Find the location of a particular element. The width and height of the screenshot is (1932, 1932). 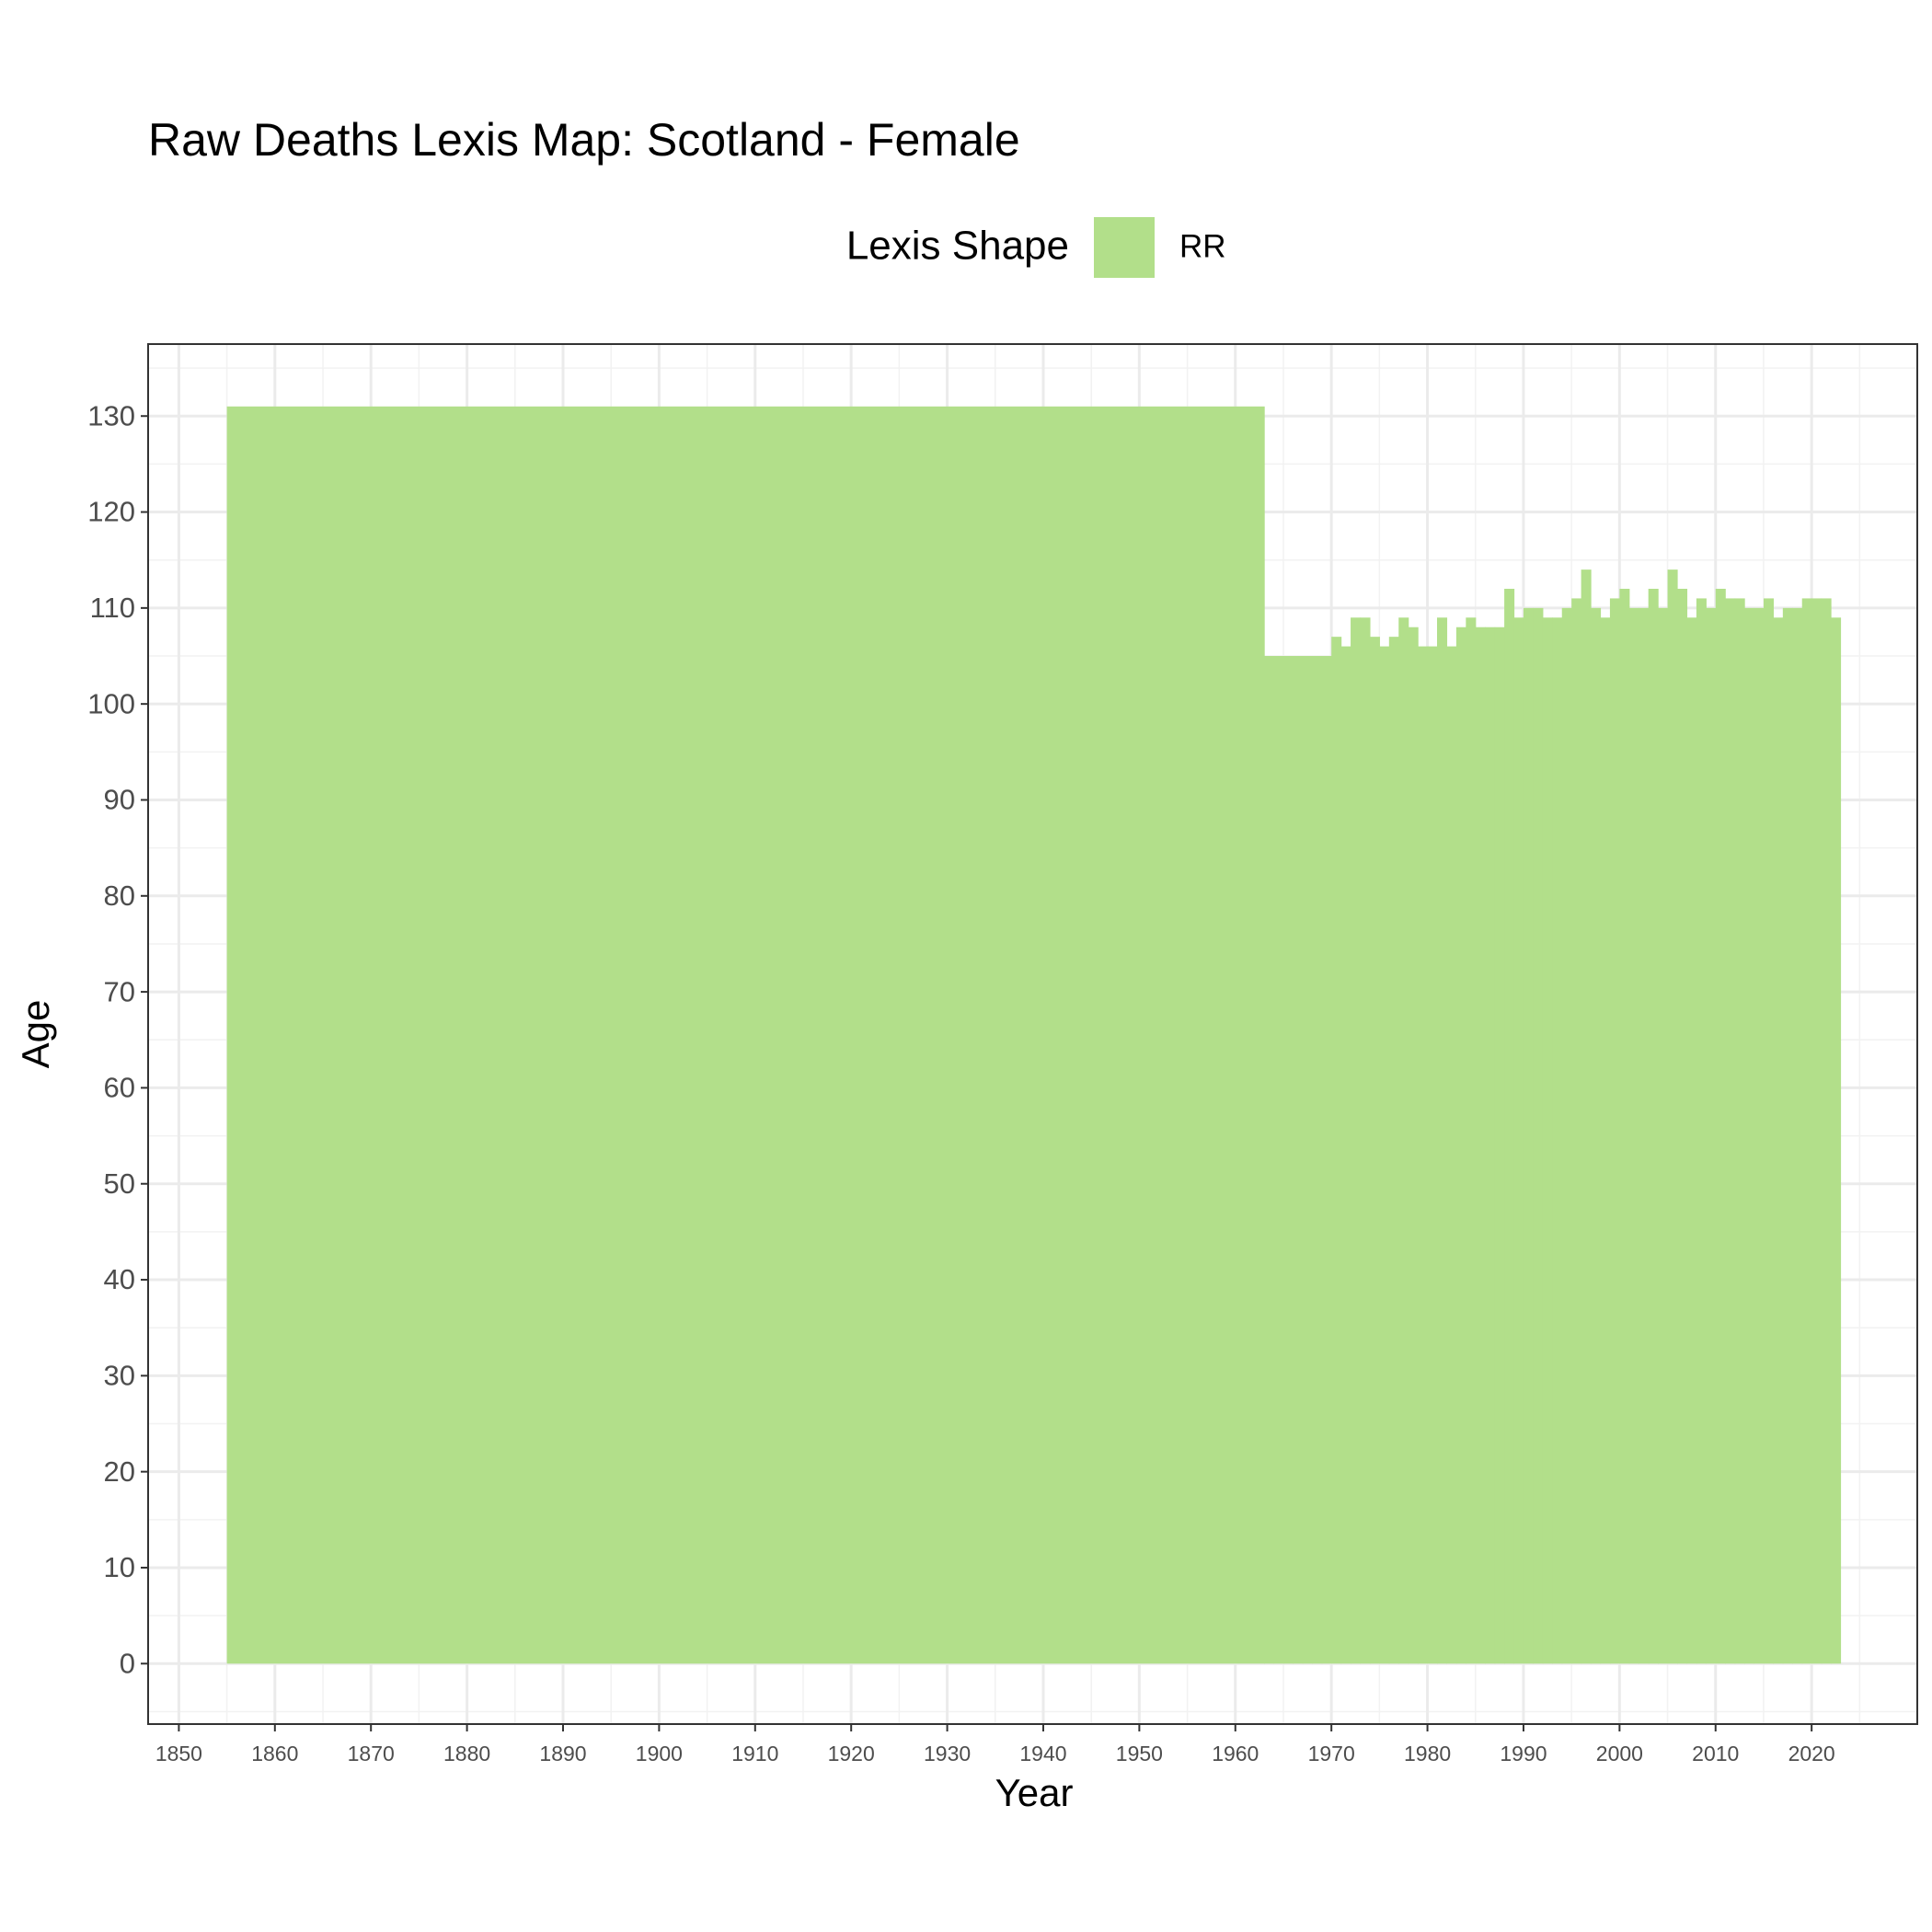

x-tick-label: 1990 is located at coordinates (1523, 1753).